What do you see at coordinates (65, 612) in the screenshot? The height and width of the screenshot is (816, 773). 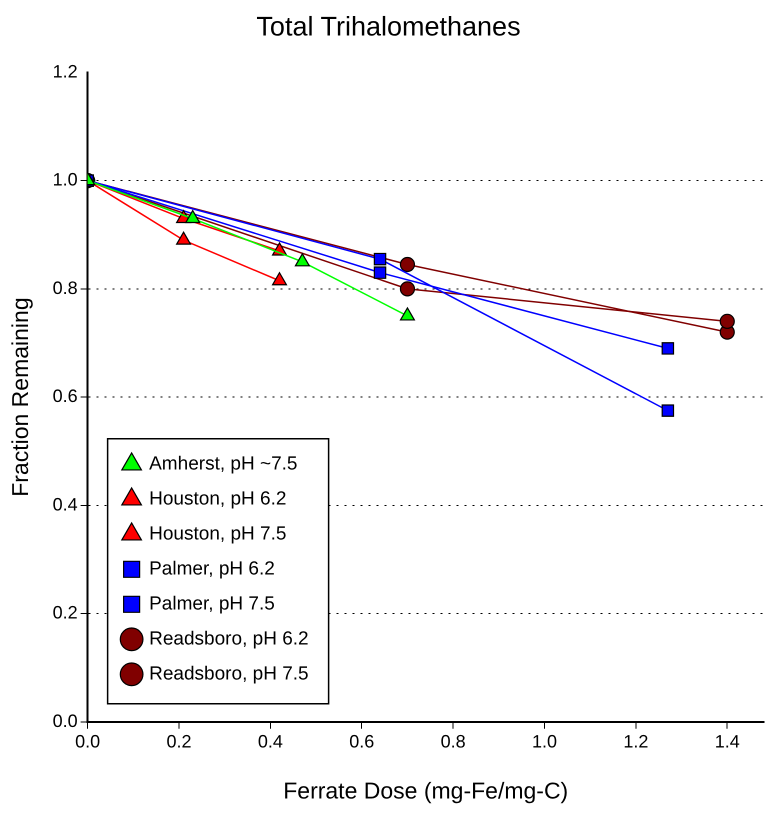 I see `y-tick-label: 0.2` at bounding box center [65, 612].